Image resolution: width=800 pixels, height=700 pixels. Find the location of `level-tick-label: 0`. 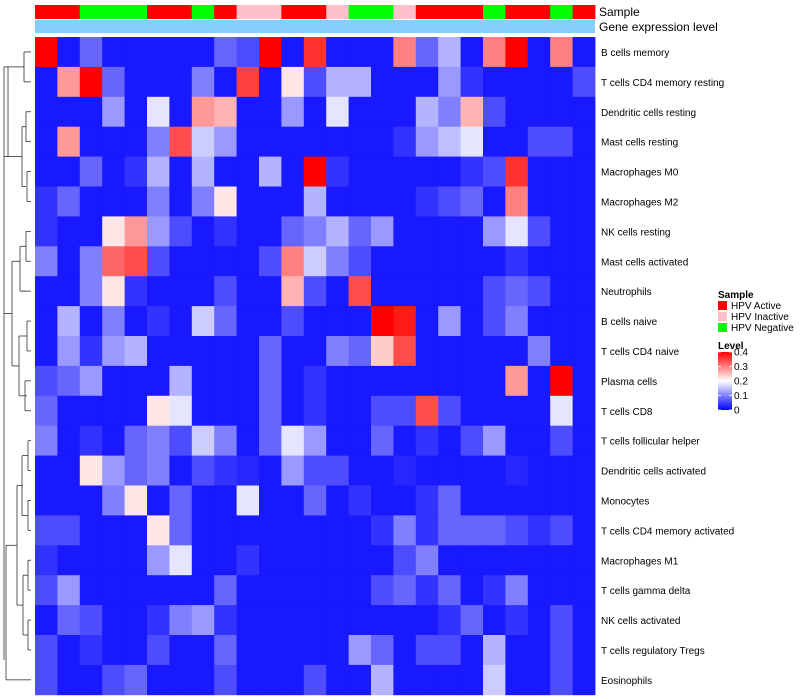

level-tick-label: 0 is located at coordinates (737, 411).